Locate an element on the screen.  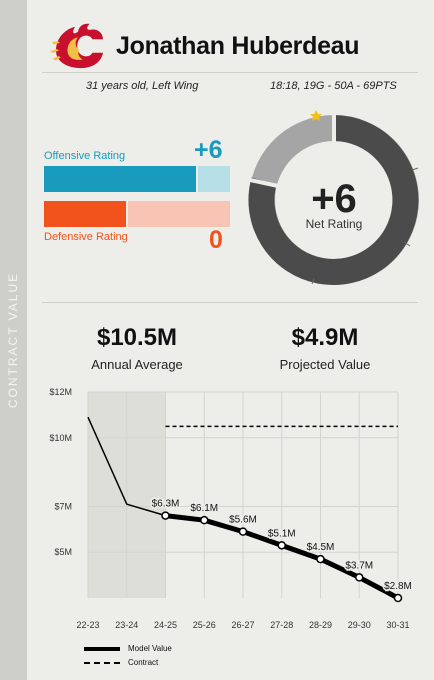
model-value-label: $6.1M is located at coordinates (204, 508).